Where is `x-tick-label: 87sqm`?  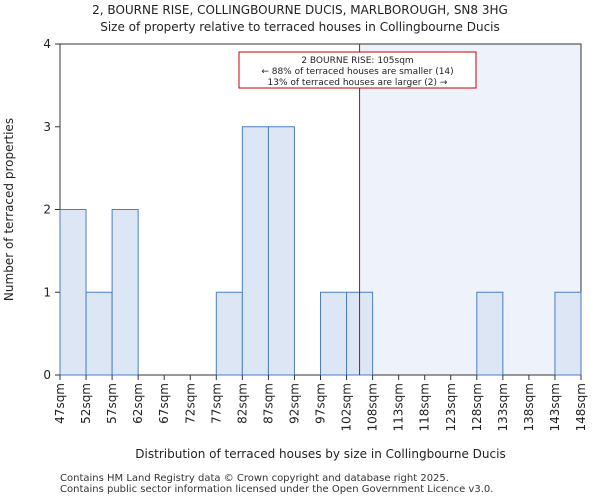 x-tick-label: 87sqm is located at coordinates (268, 403).